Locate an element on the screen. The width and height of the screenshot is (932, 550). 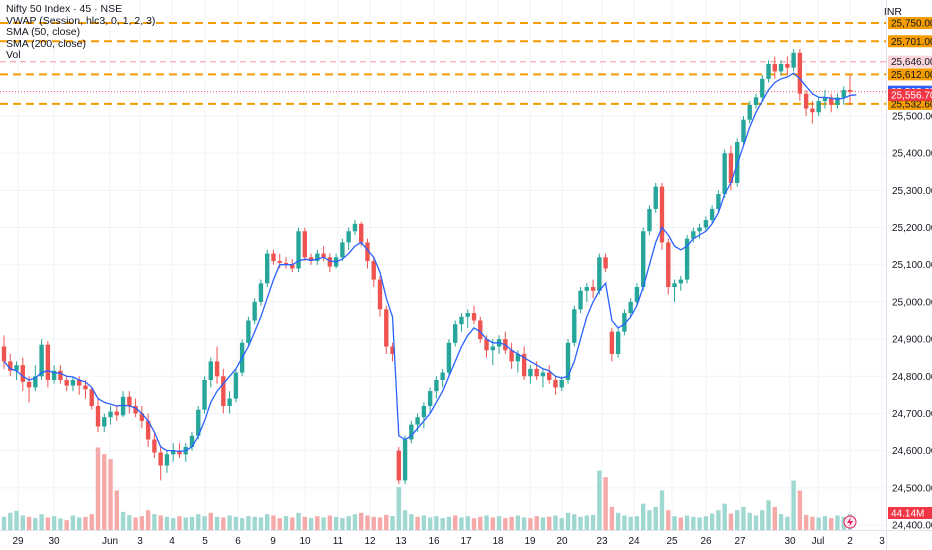
indicator-vwap: VWAP (Session, hlc3, 0, 1, 2, 3) is located at coordinates (81, 20).